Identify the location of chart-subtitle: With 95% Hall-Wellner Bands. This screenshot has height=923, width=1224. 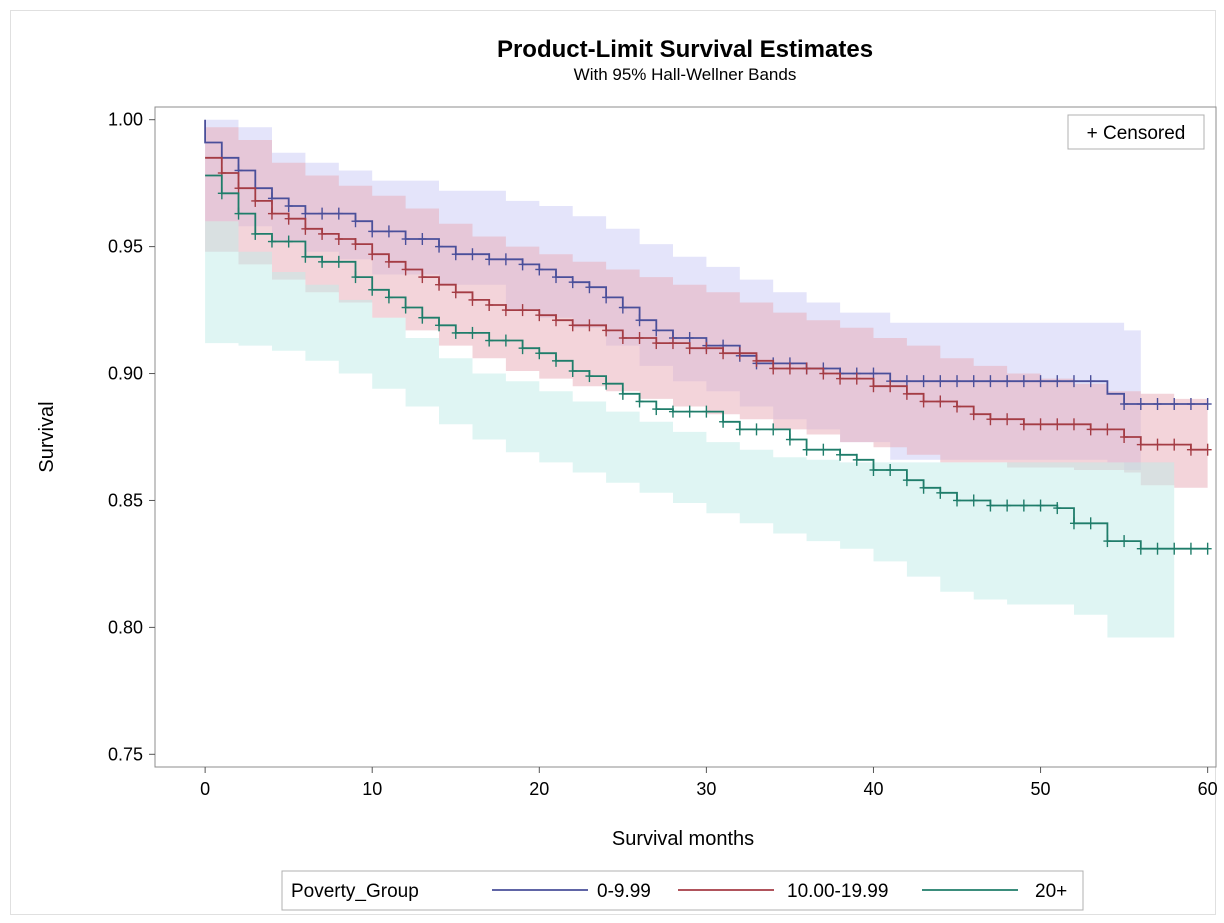
(685, 74).